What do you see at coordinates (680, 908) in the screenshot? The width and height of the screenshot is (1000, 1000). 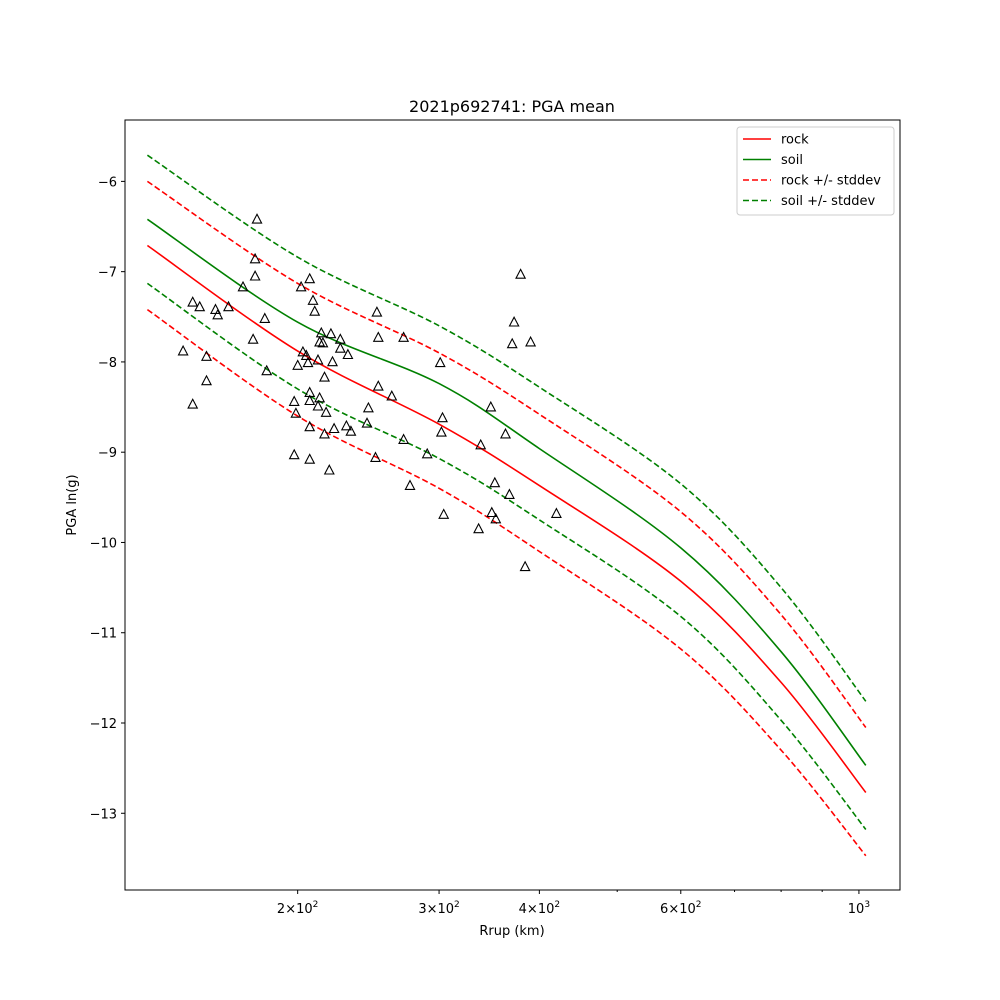 I see `x-tick-label: 6×102` at bounding box center [680, 908].